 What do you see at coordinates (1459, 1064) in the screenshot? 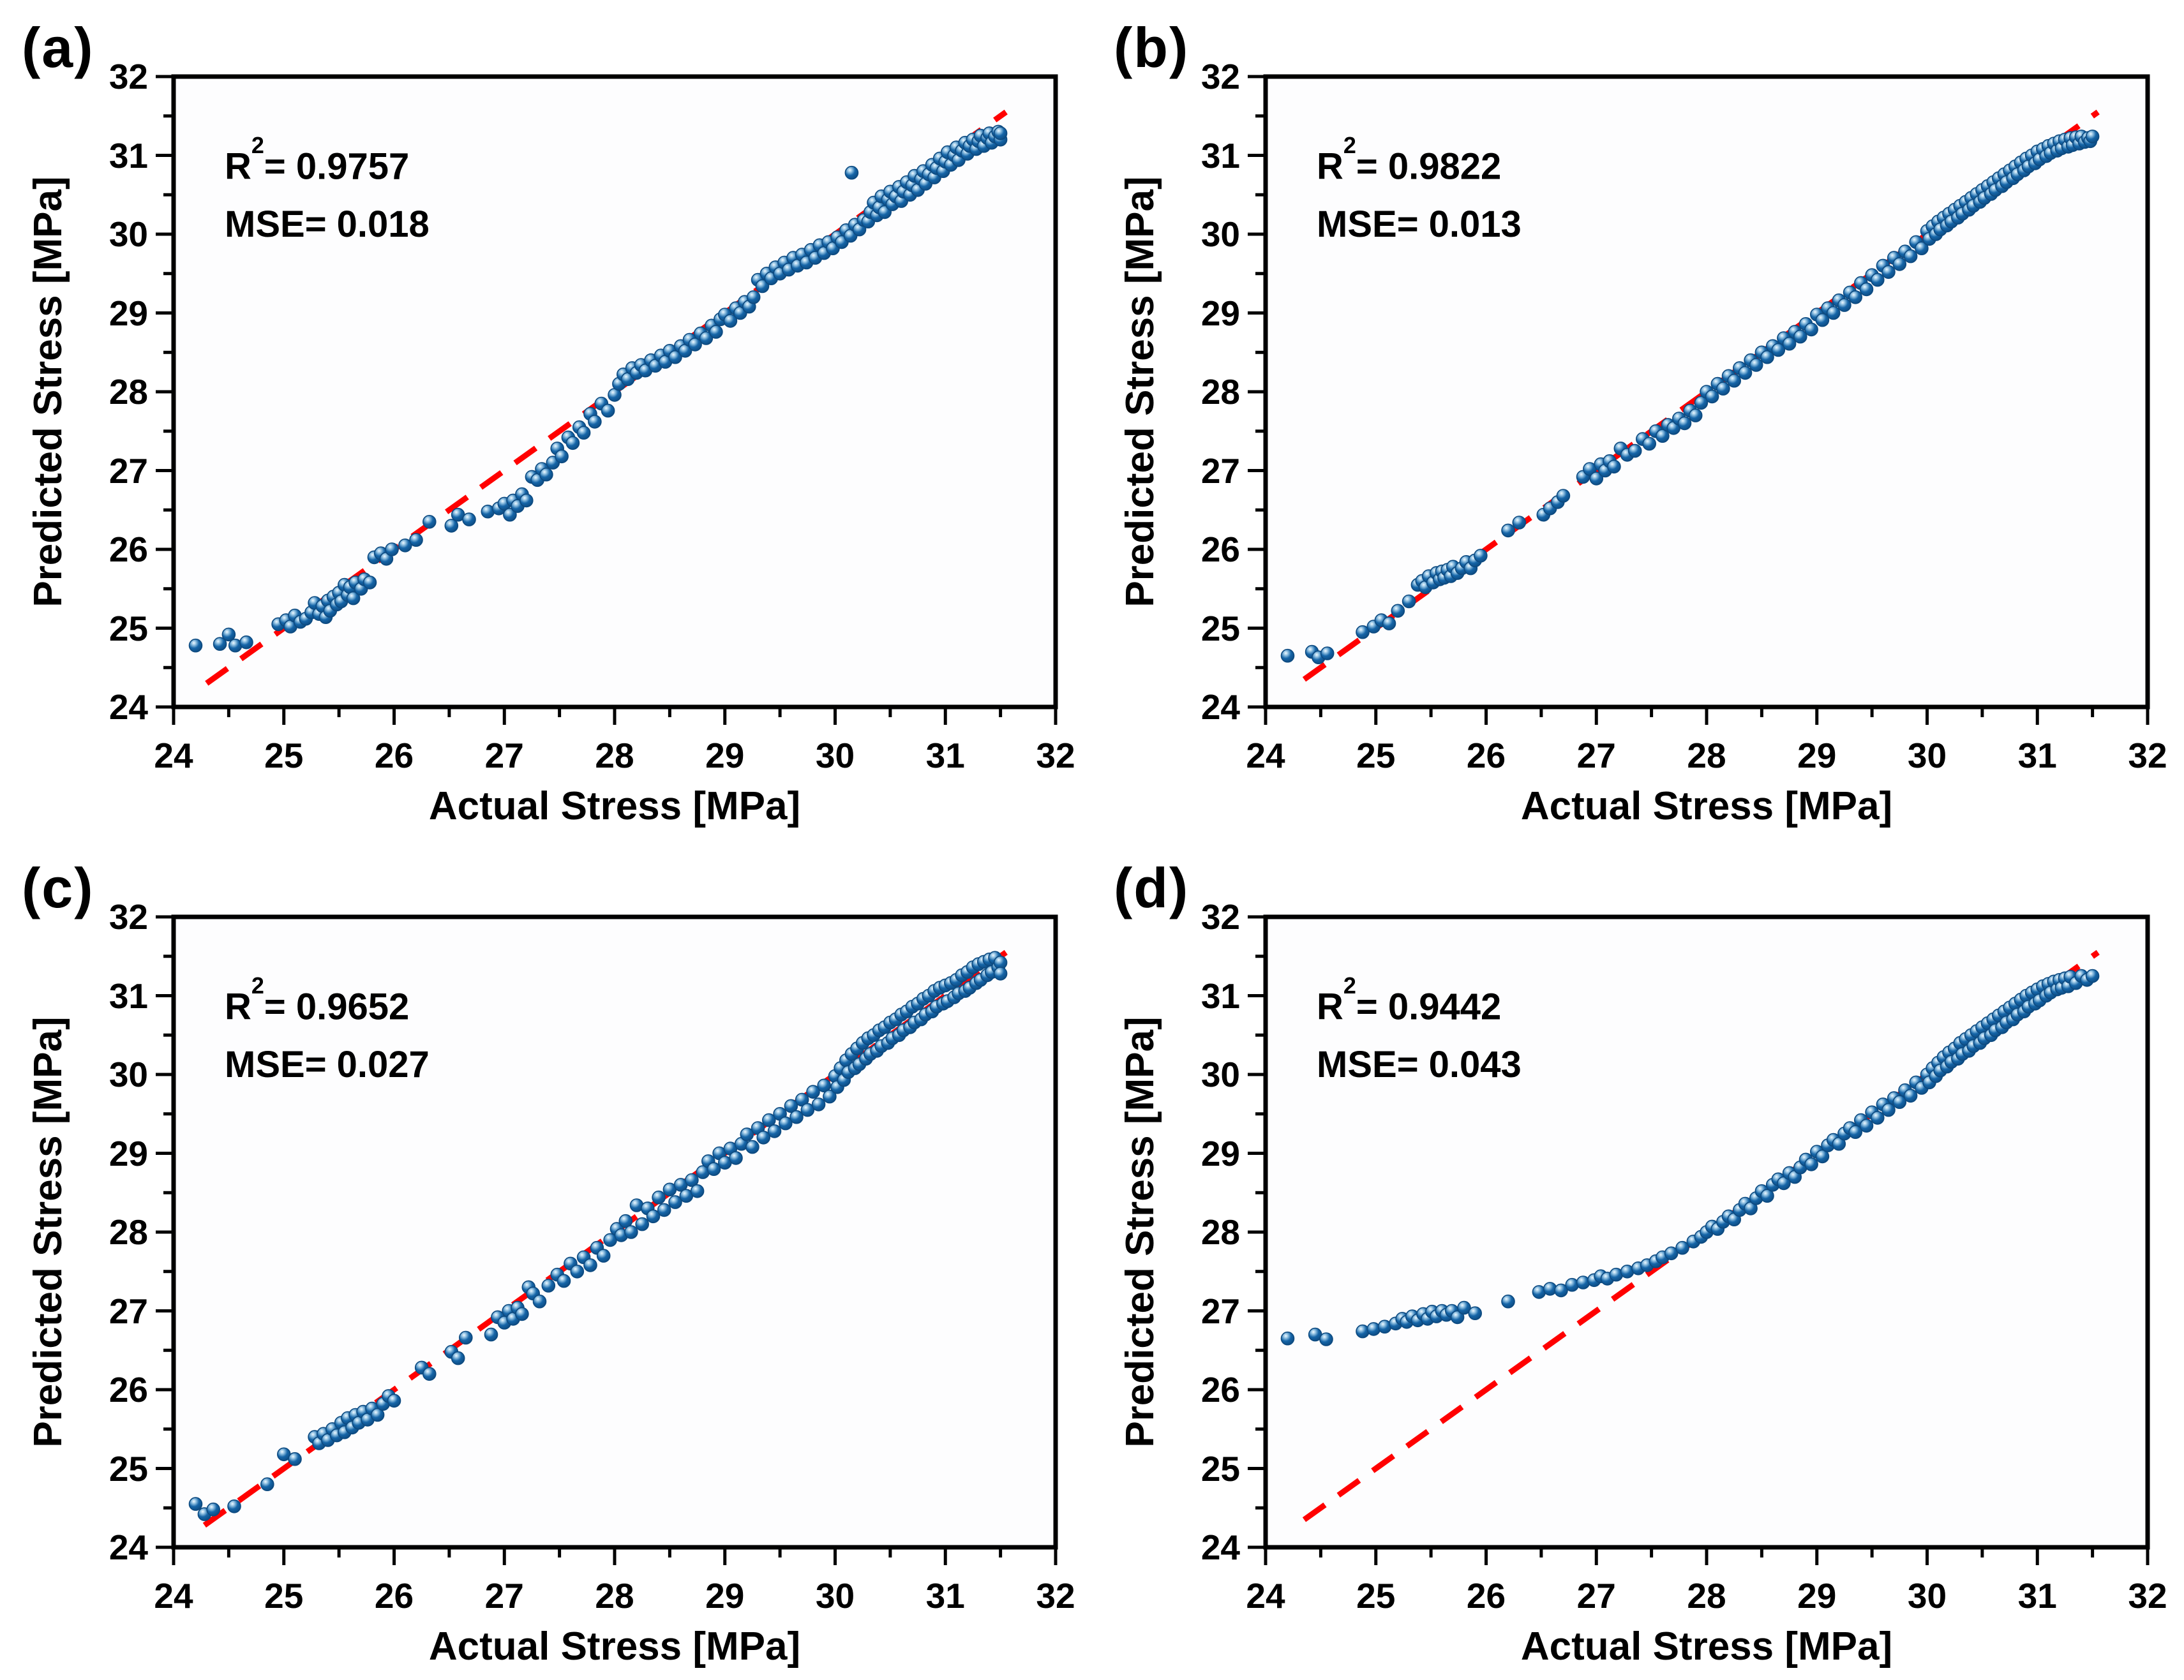
I see `mse-value: = 0.043` at bounding box center [1459, 1064].